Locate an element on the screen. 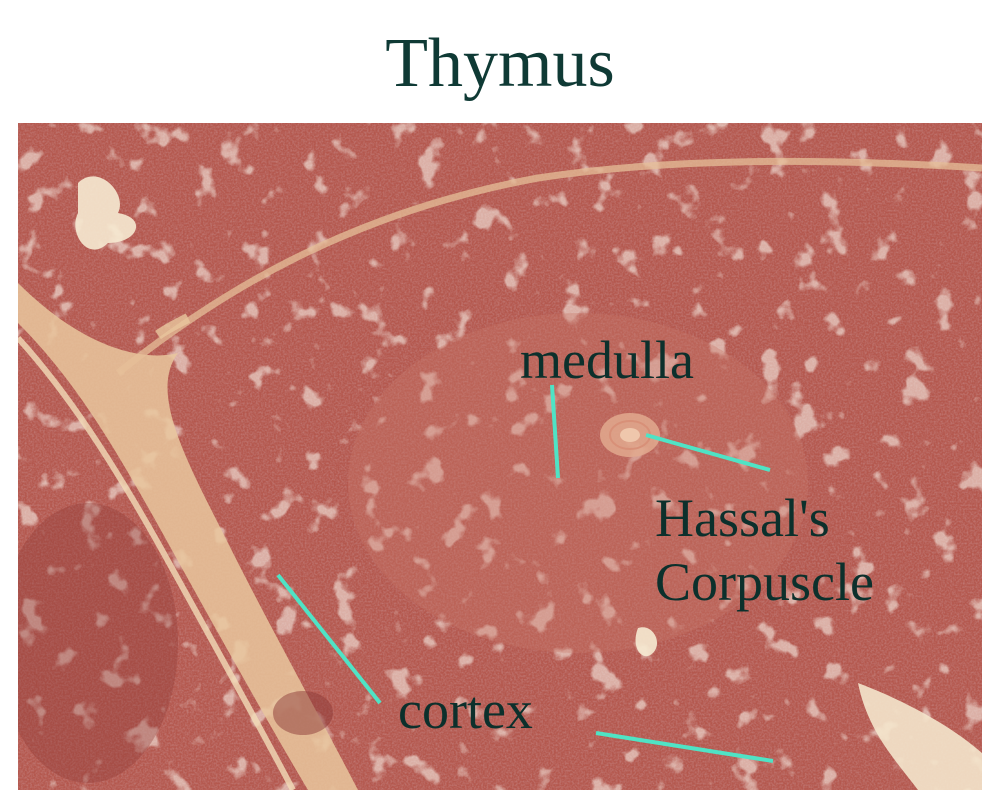 The image size is (1000, 800). page-title: Thymus is located at coordinates (500, 63).